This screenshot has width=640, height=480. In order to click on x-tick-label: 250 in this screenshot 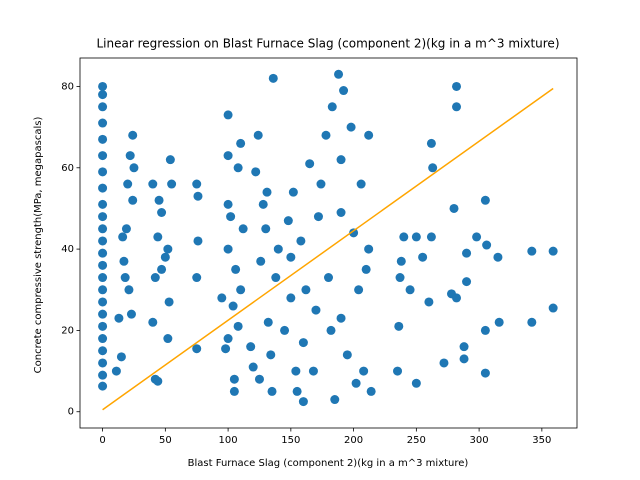, I will do `click(416, 440)`.